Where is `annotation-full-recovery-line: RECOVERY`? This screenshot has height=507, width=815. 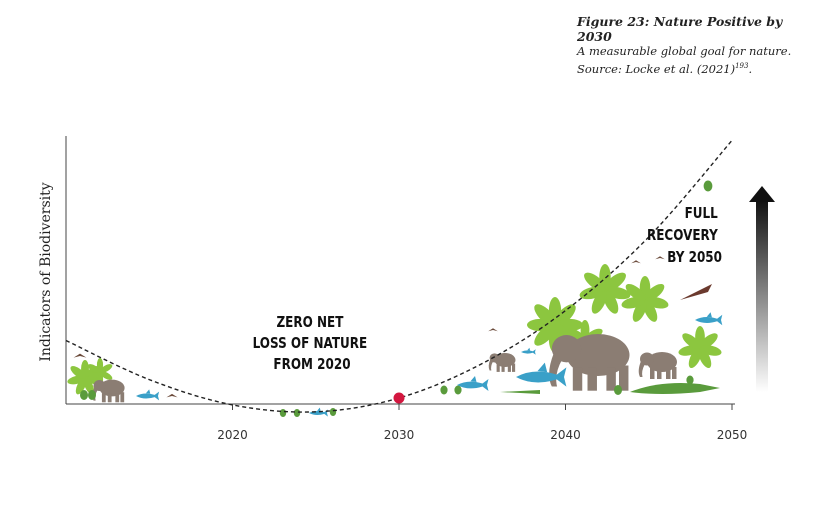 annotation-full-recovery-line: RECOVERY is located at coordinates (682, 236).